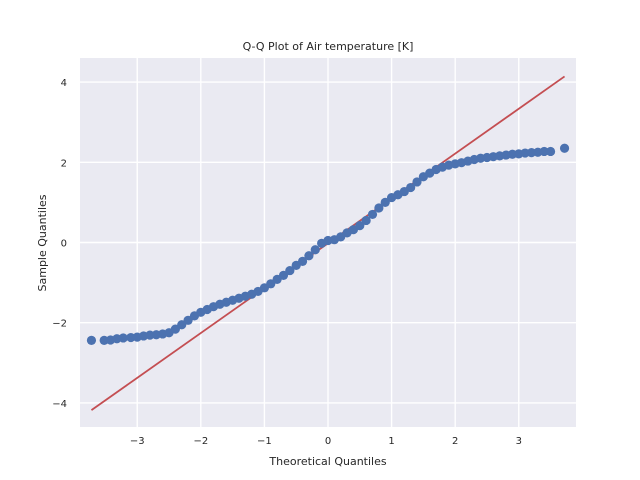 This screenshot has height=480, width=640. What do you see at coordinates (519, 441) in the screenshot?
I see `x-tick-label: 3` at bounding box center [519, 441].